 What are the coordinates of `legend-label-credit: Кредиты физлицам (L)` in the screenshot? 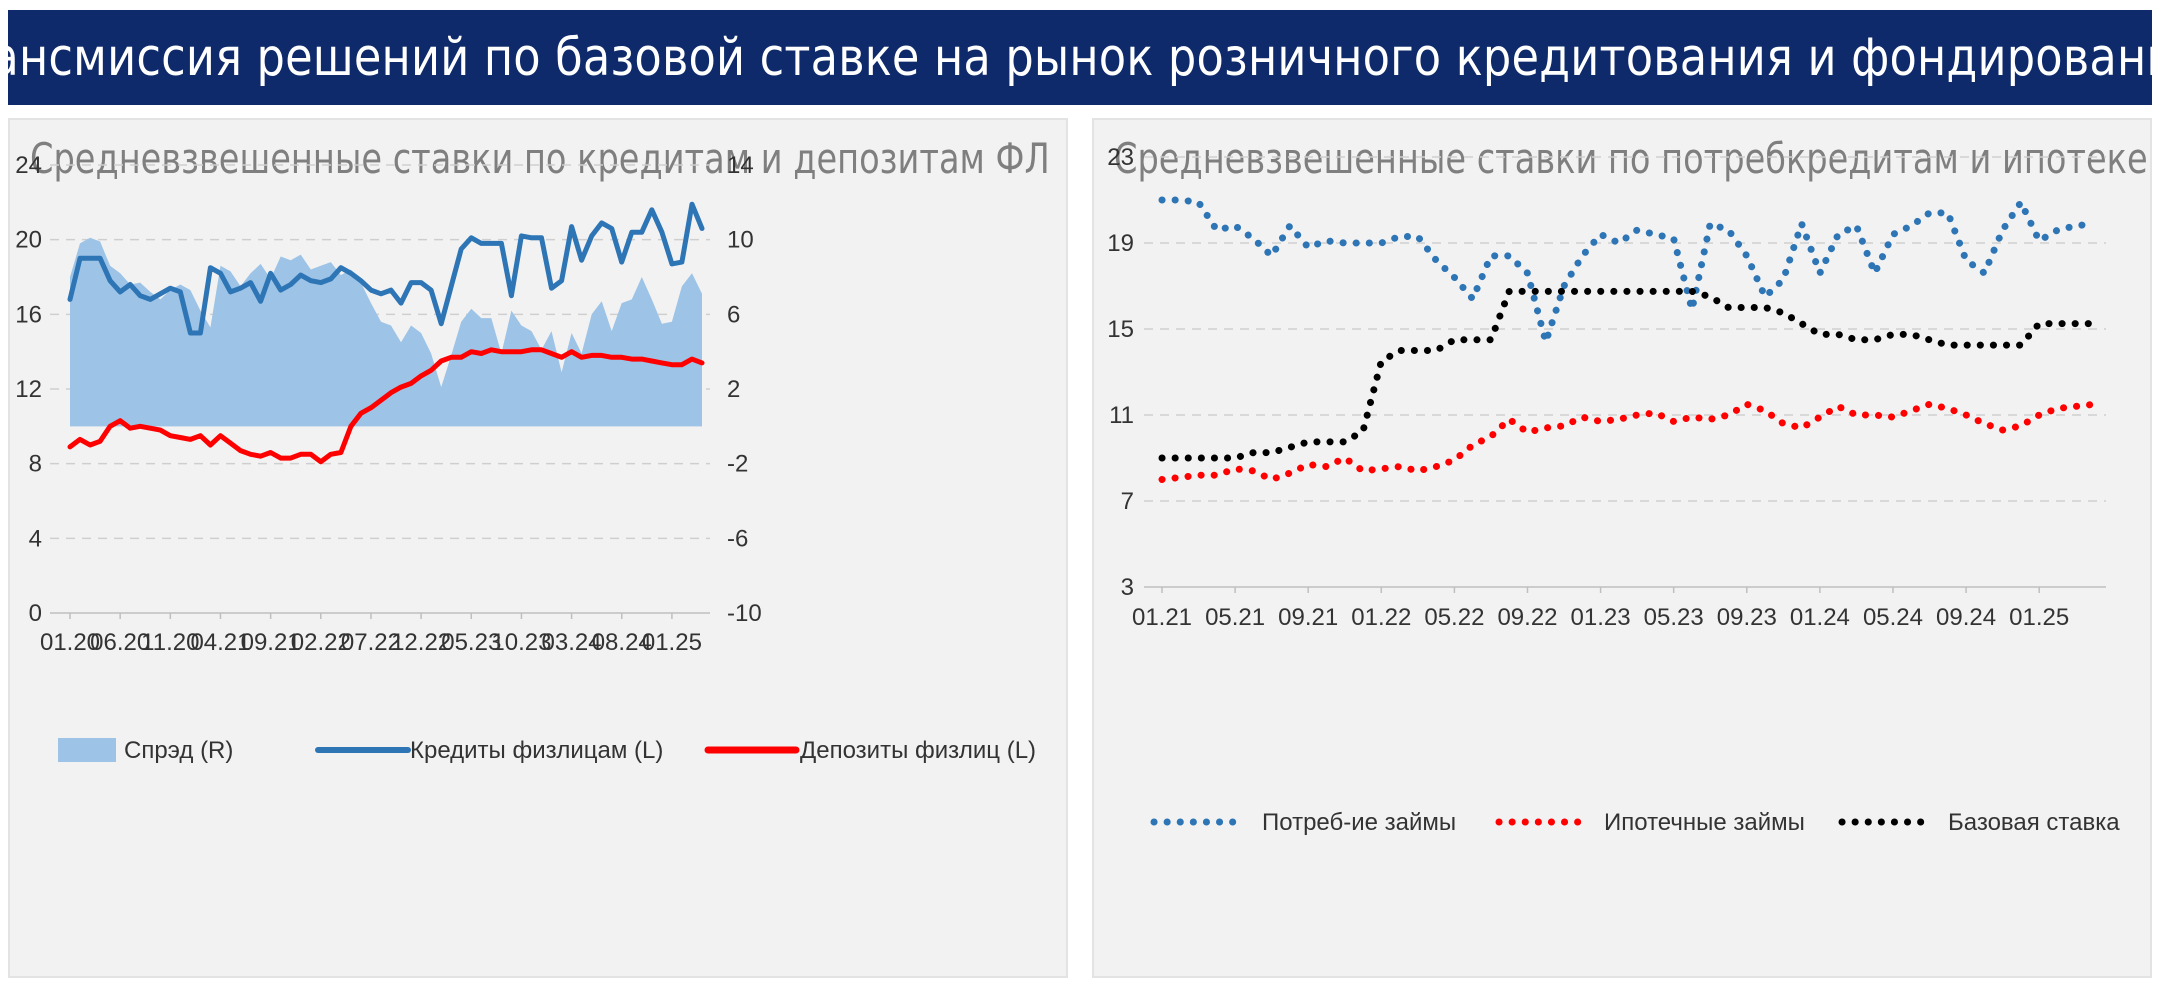 It's located at (536, 750).